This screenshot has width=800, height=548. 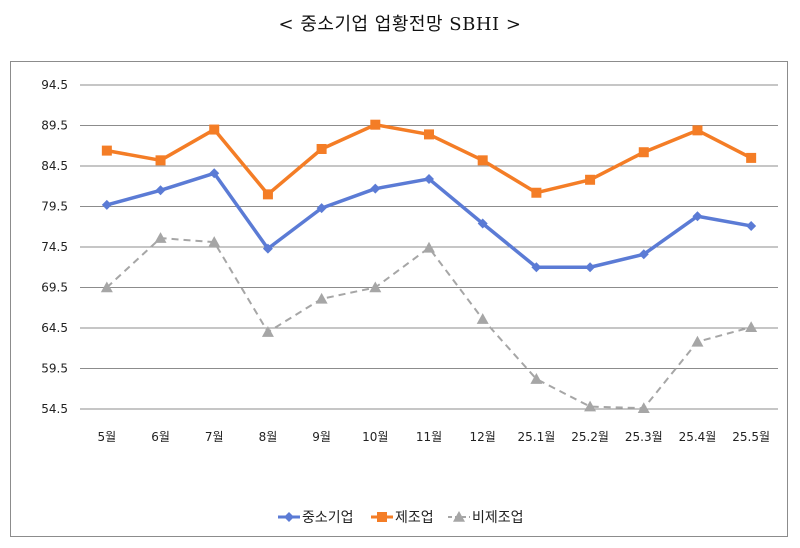 I want to click on x-tick-label: 5월, so click(x=107, y=437).